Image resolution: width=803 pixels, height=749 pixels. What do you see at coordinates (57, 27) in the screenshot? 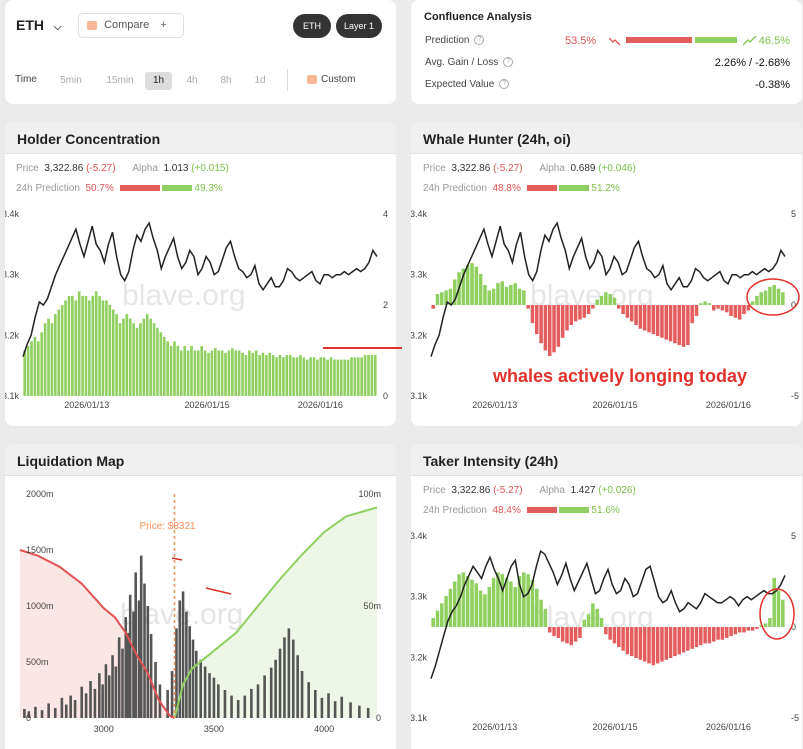
I see `chevron-down-icon: ⌵` at bounding box center [57, 27].